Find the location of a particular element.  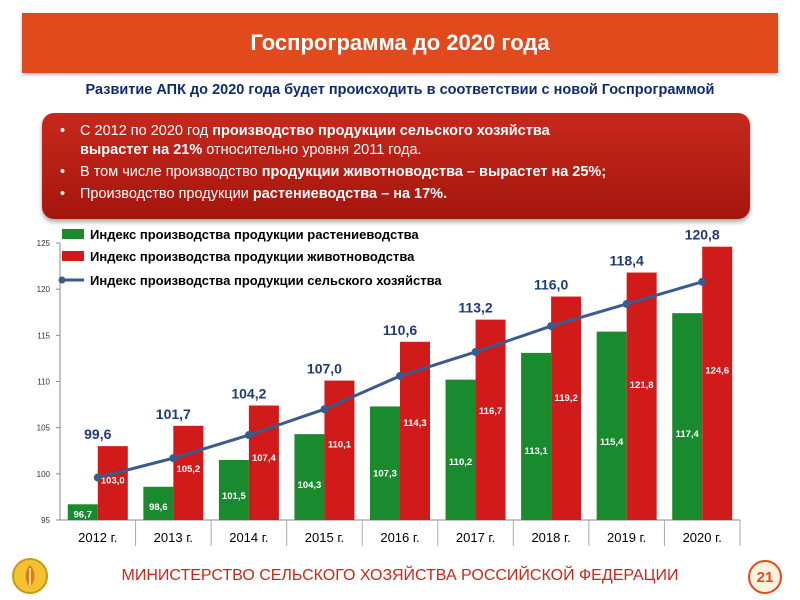

x-tick-label: 2012 г. is located at coordinates (97, 537).